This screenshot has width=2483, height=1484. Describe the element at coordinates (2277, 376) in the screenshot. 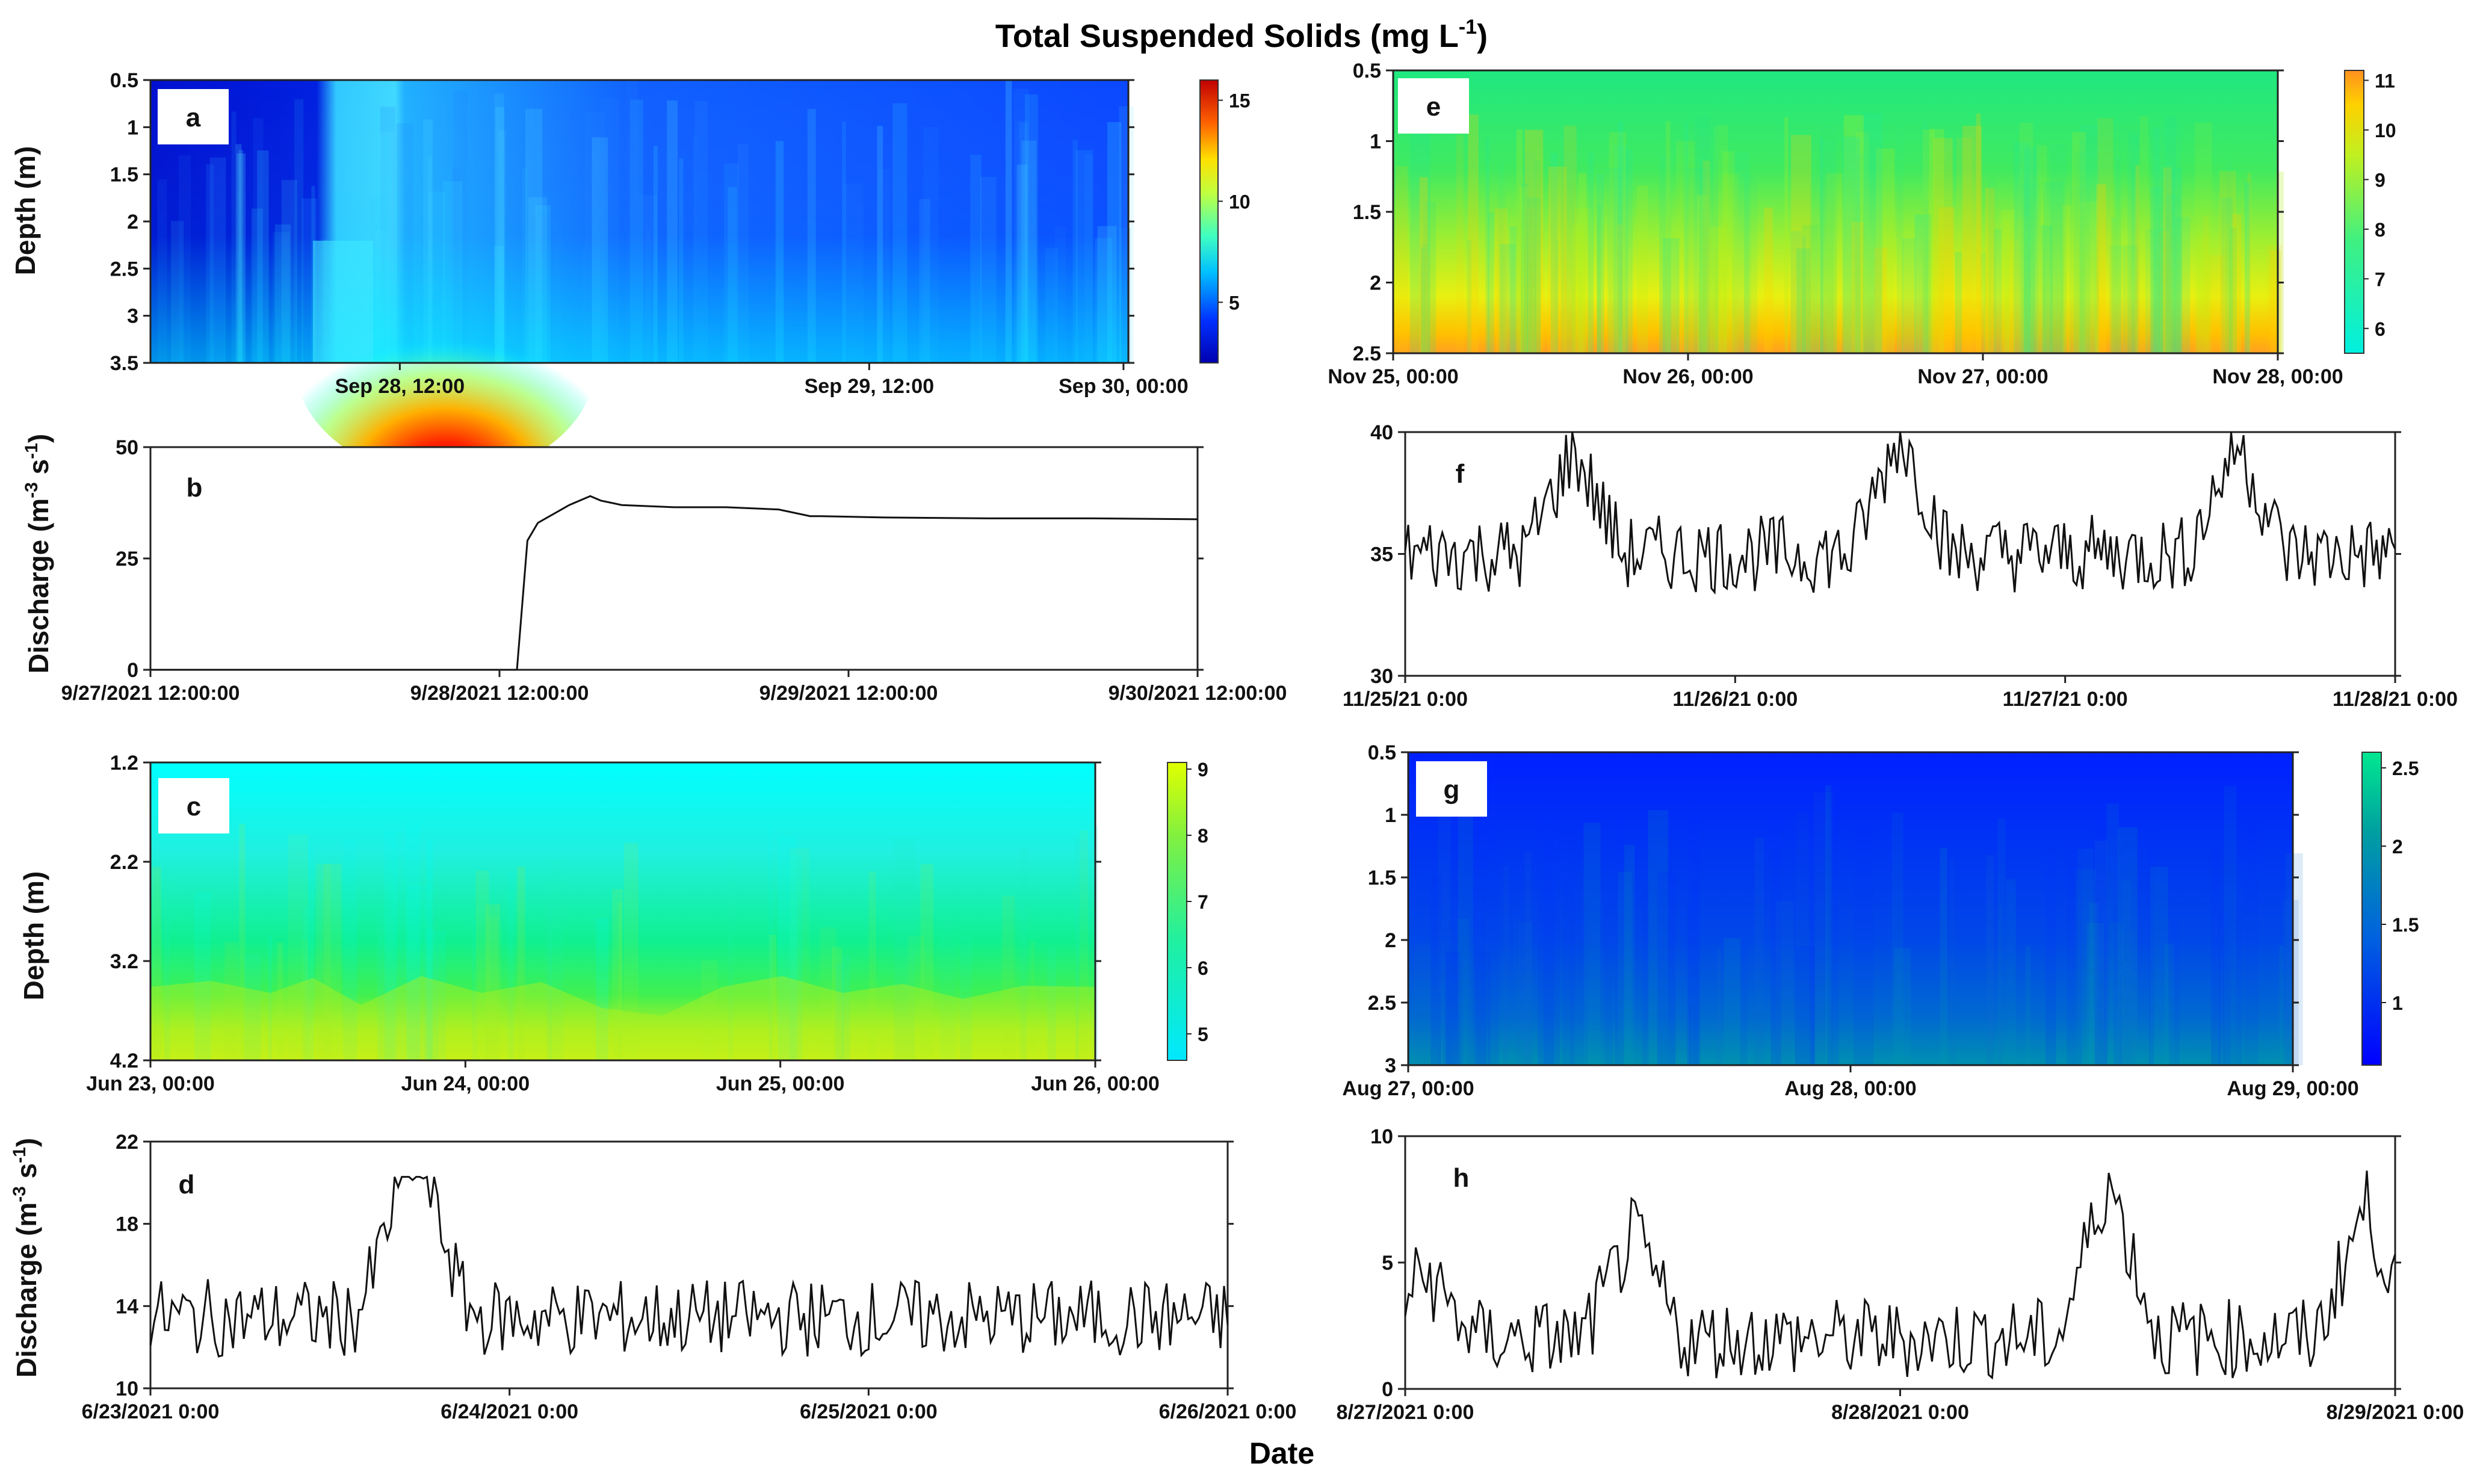

I see `x-tick-label-e: Nov 28, 00:00` at that location.